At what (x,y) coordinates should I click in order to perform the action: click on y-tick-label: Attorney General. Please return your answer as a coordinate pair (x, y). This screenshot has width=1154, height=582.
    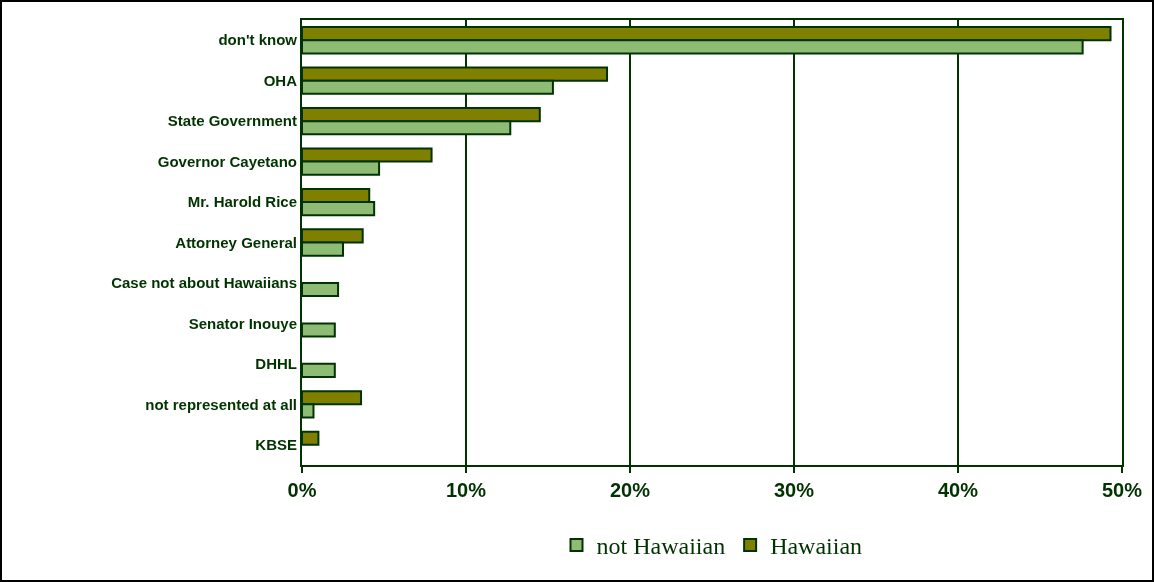
    Looking at the image, I should click on (236, 242).